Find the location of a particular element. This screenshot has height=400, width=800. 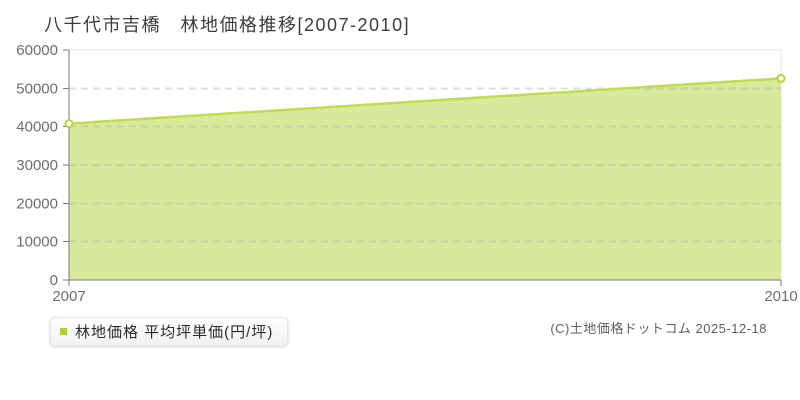

copyright-text: (C)土地価格ドットコム 2025-12-18 is located at coordinates (658, 328).